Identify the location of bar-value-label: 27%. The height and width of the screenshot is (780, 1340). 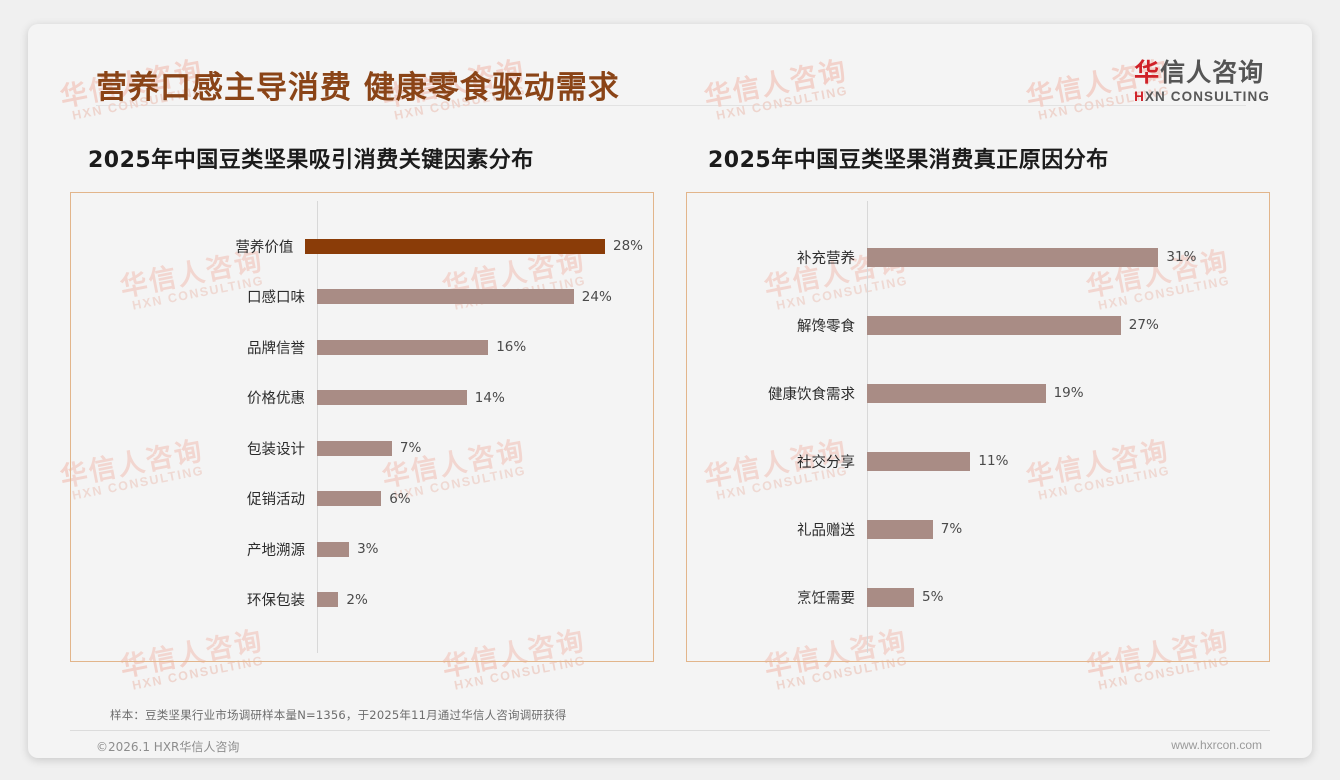
(1143, 325).